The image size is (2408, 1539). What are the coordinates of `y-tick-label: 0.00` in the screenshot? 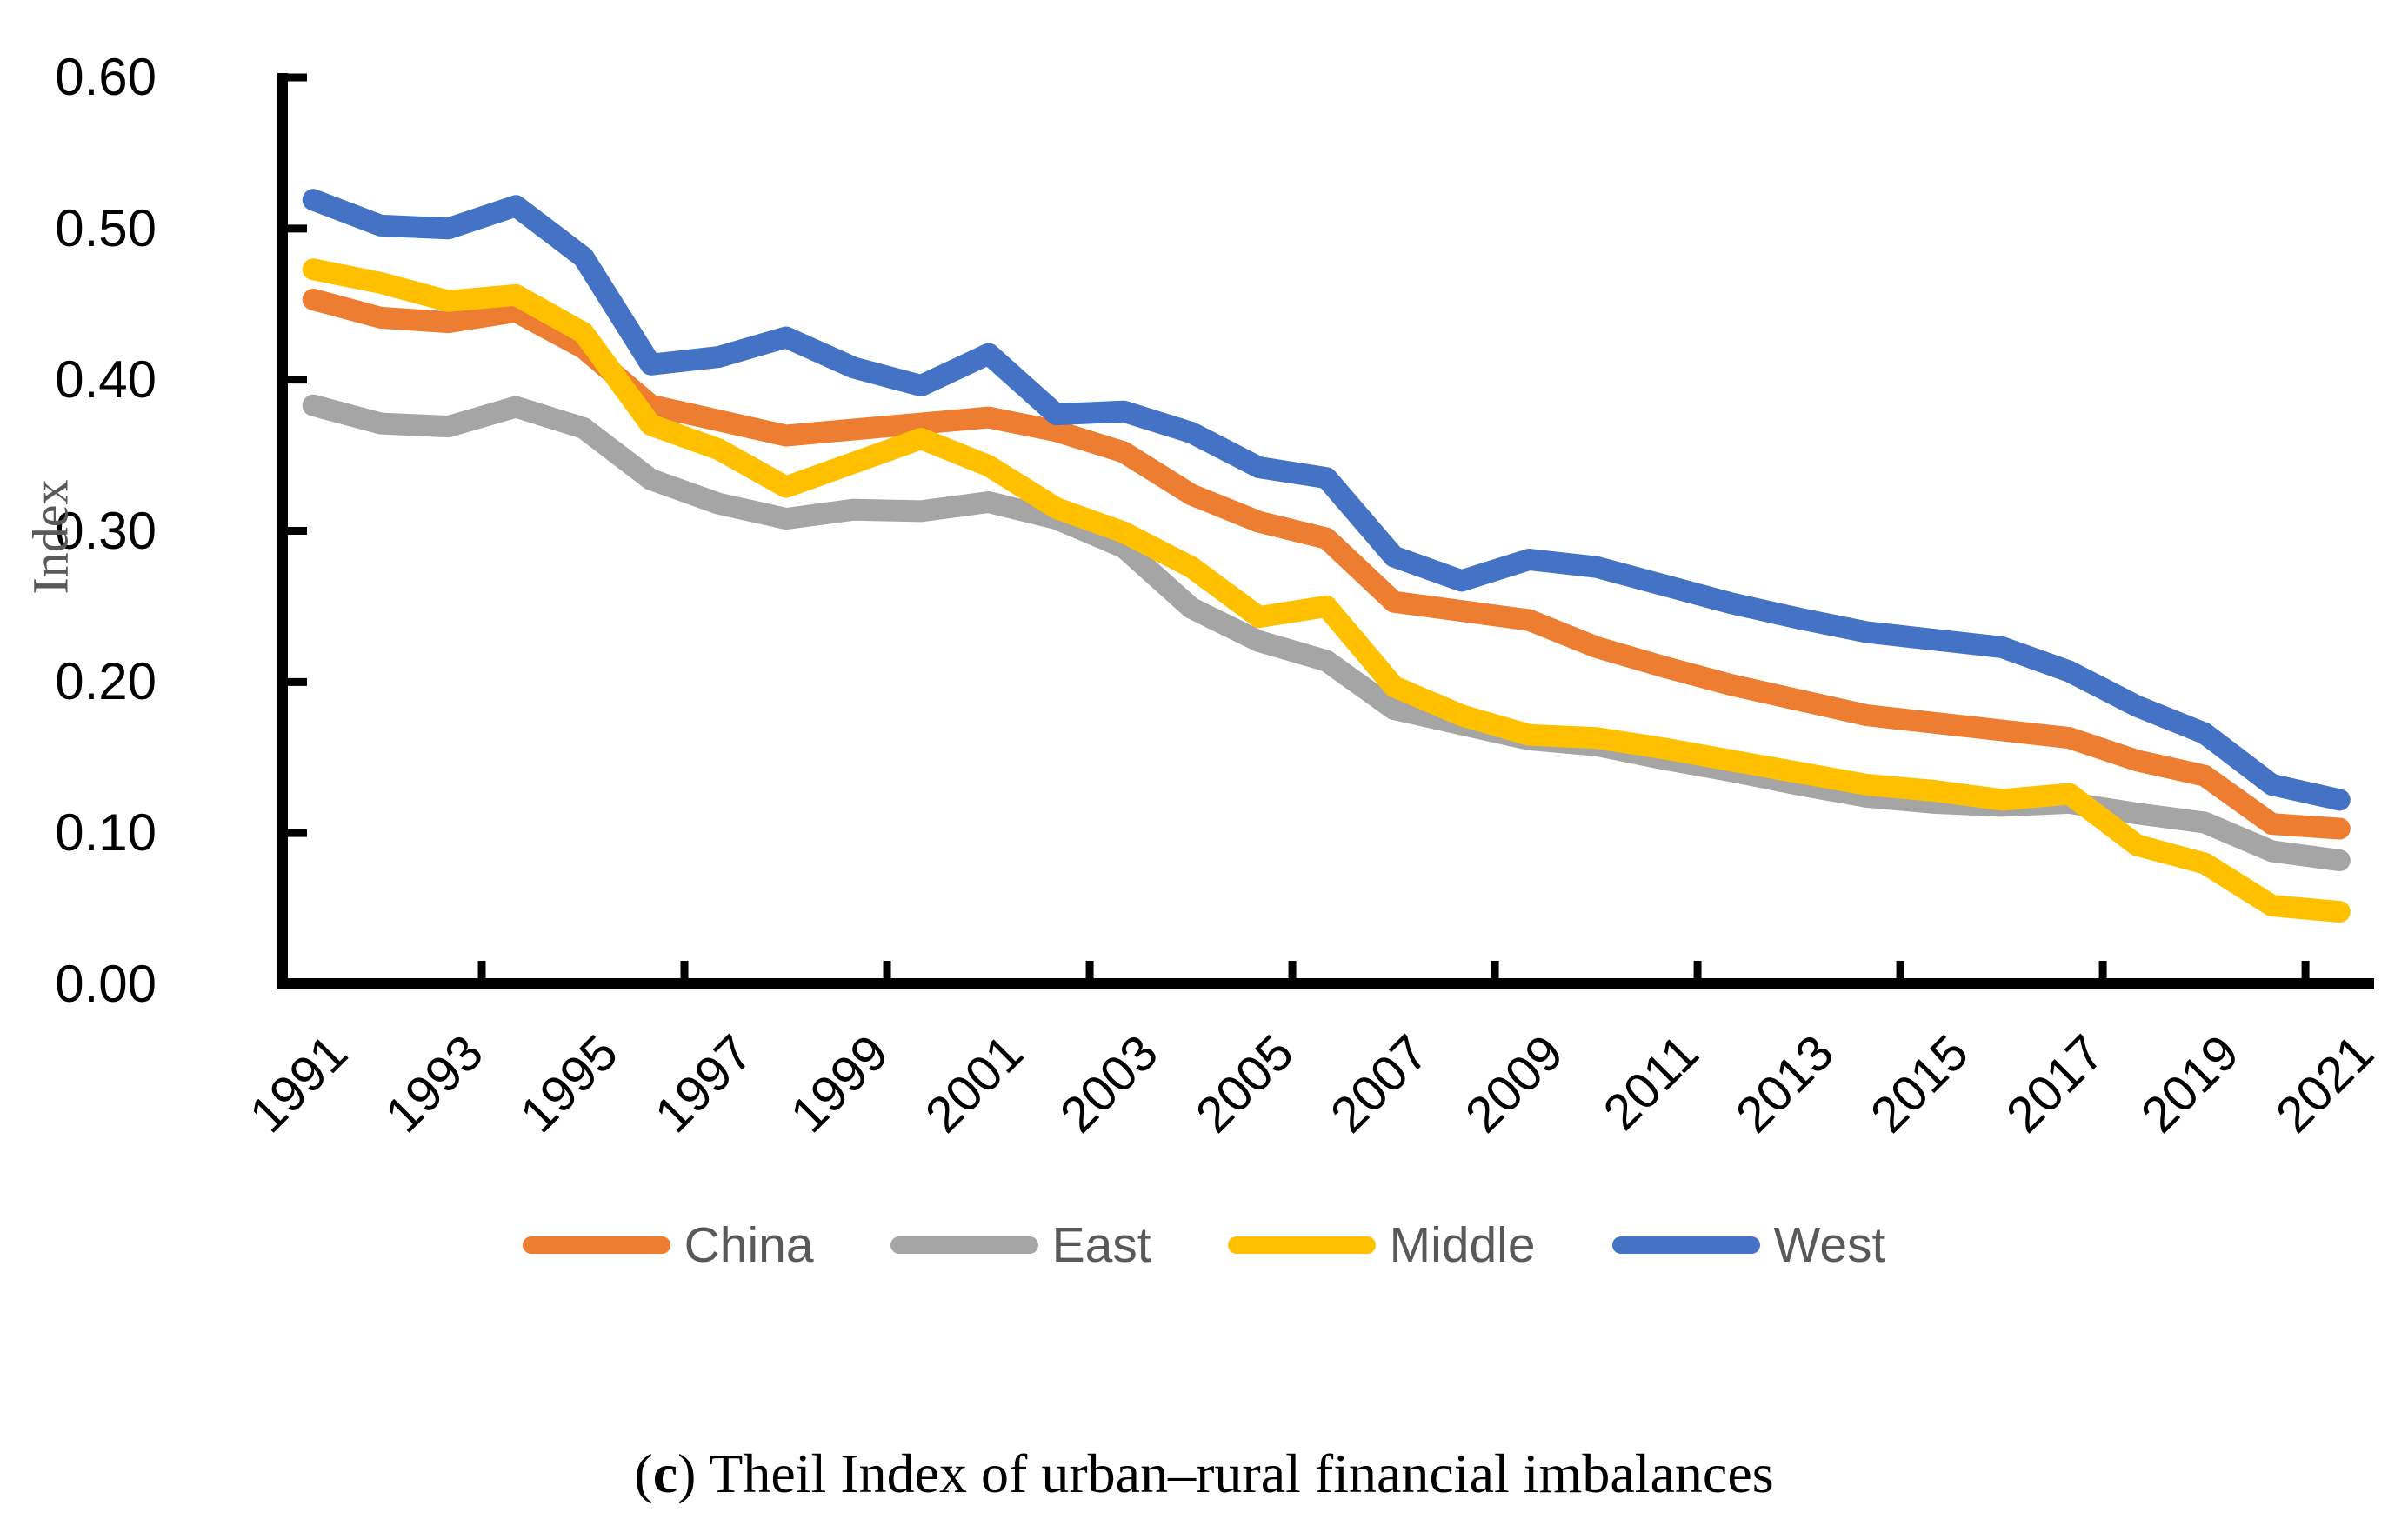 It's located at (106, 984).